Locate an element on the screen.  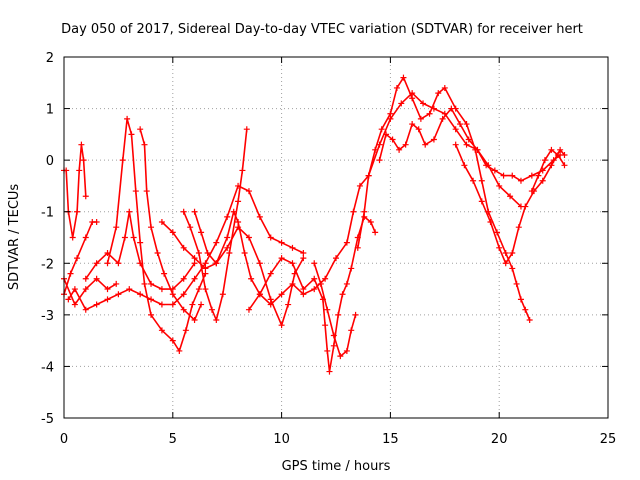
x-tick-label: 15 is located at coordinates (390, 439).